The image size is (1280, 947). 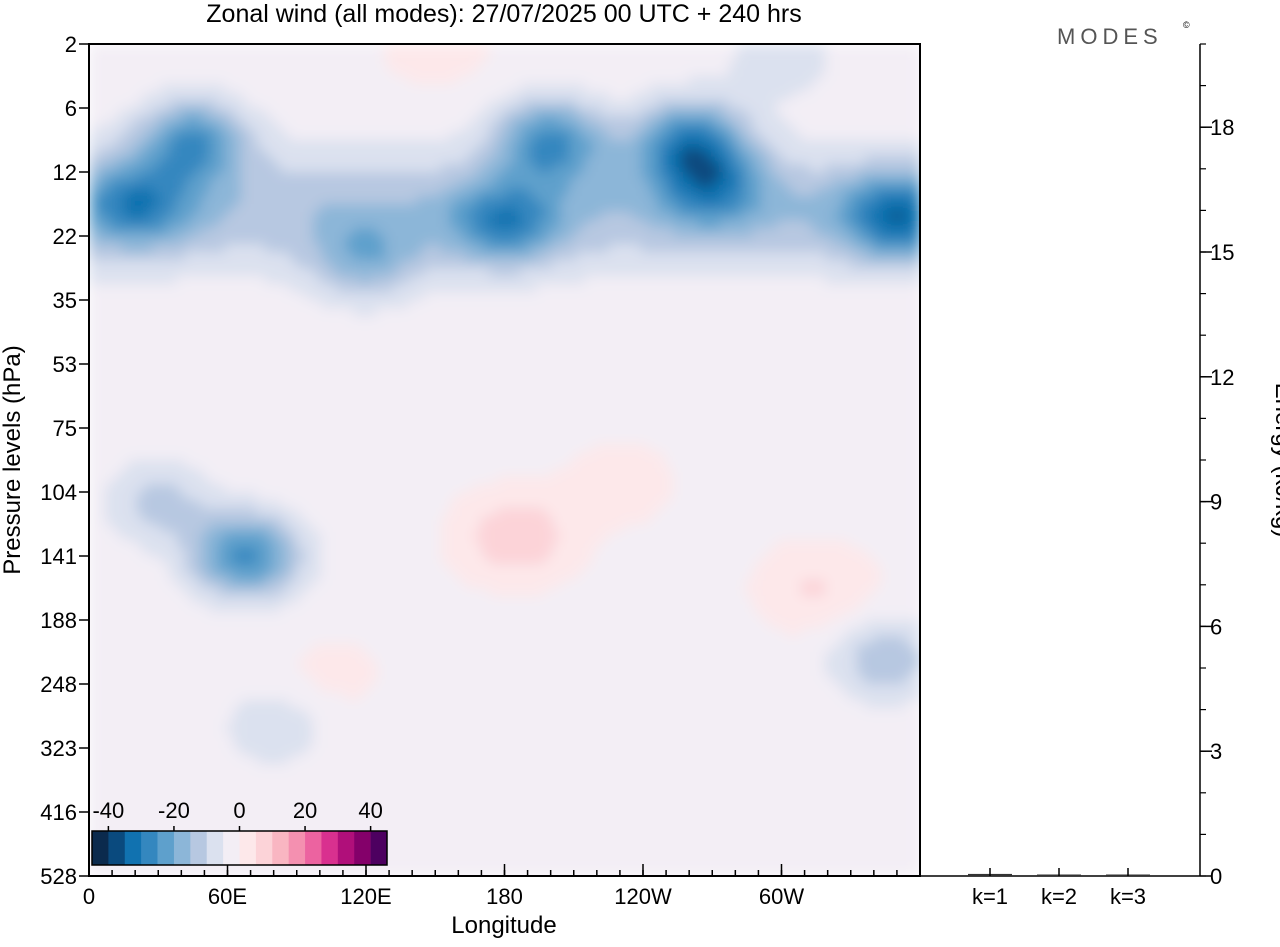 What do you see at coordinates (1222, 377) in the screenshot?
I see `energy-tick-label: 12` at bounding box center [1222, 377].